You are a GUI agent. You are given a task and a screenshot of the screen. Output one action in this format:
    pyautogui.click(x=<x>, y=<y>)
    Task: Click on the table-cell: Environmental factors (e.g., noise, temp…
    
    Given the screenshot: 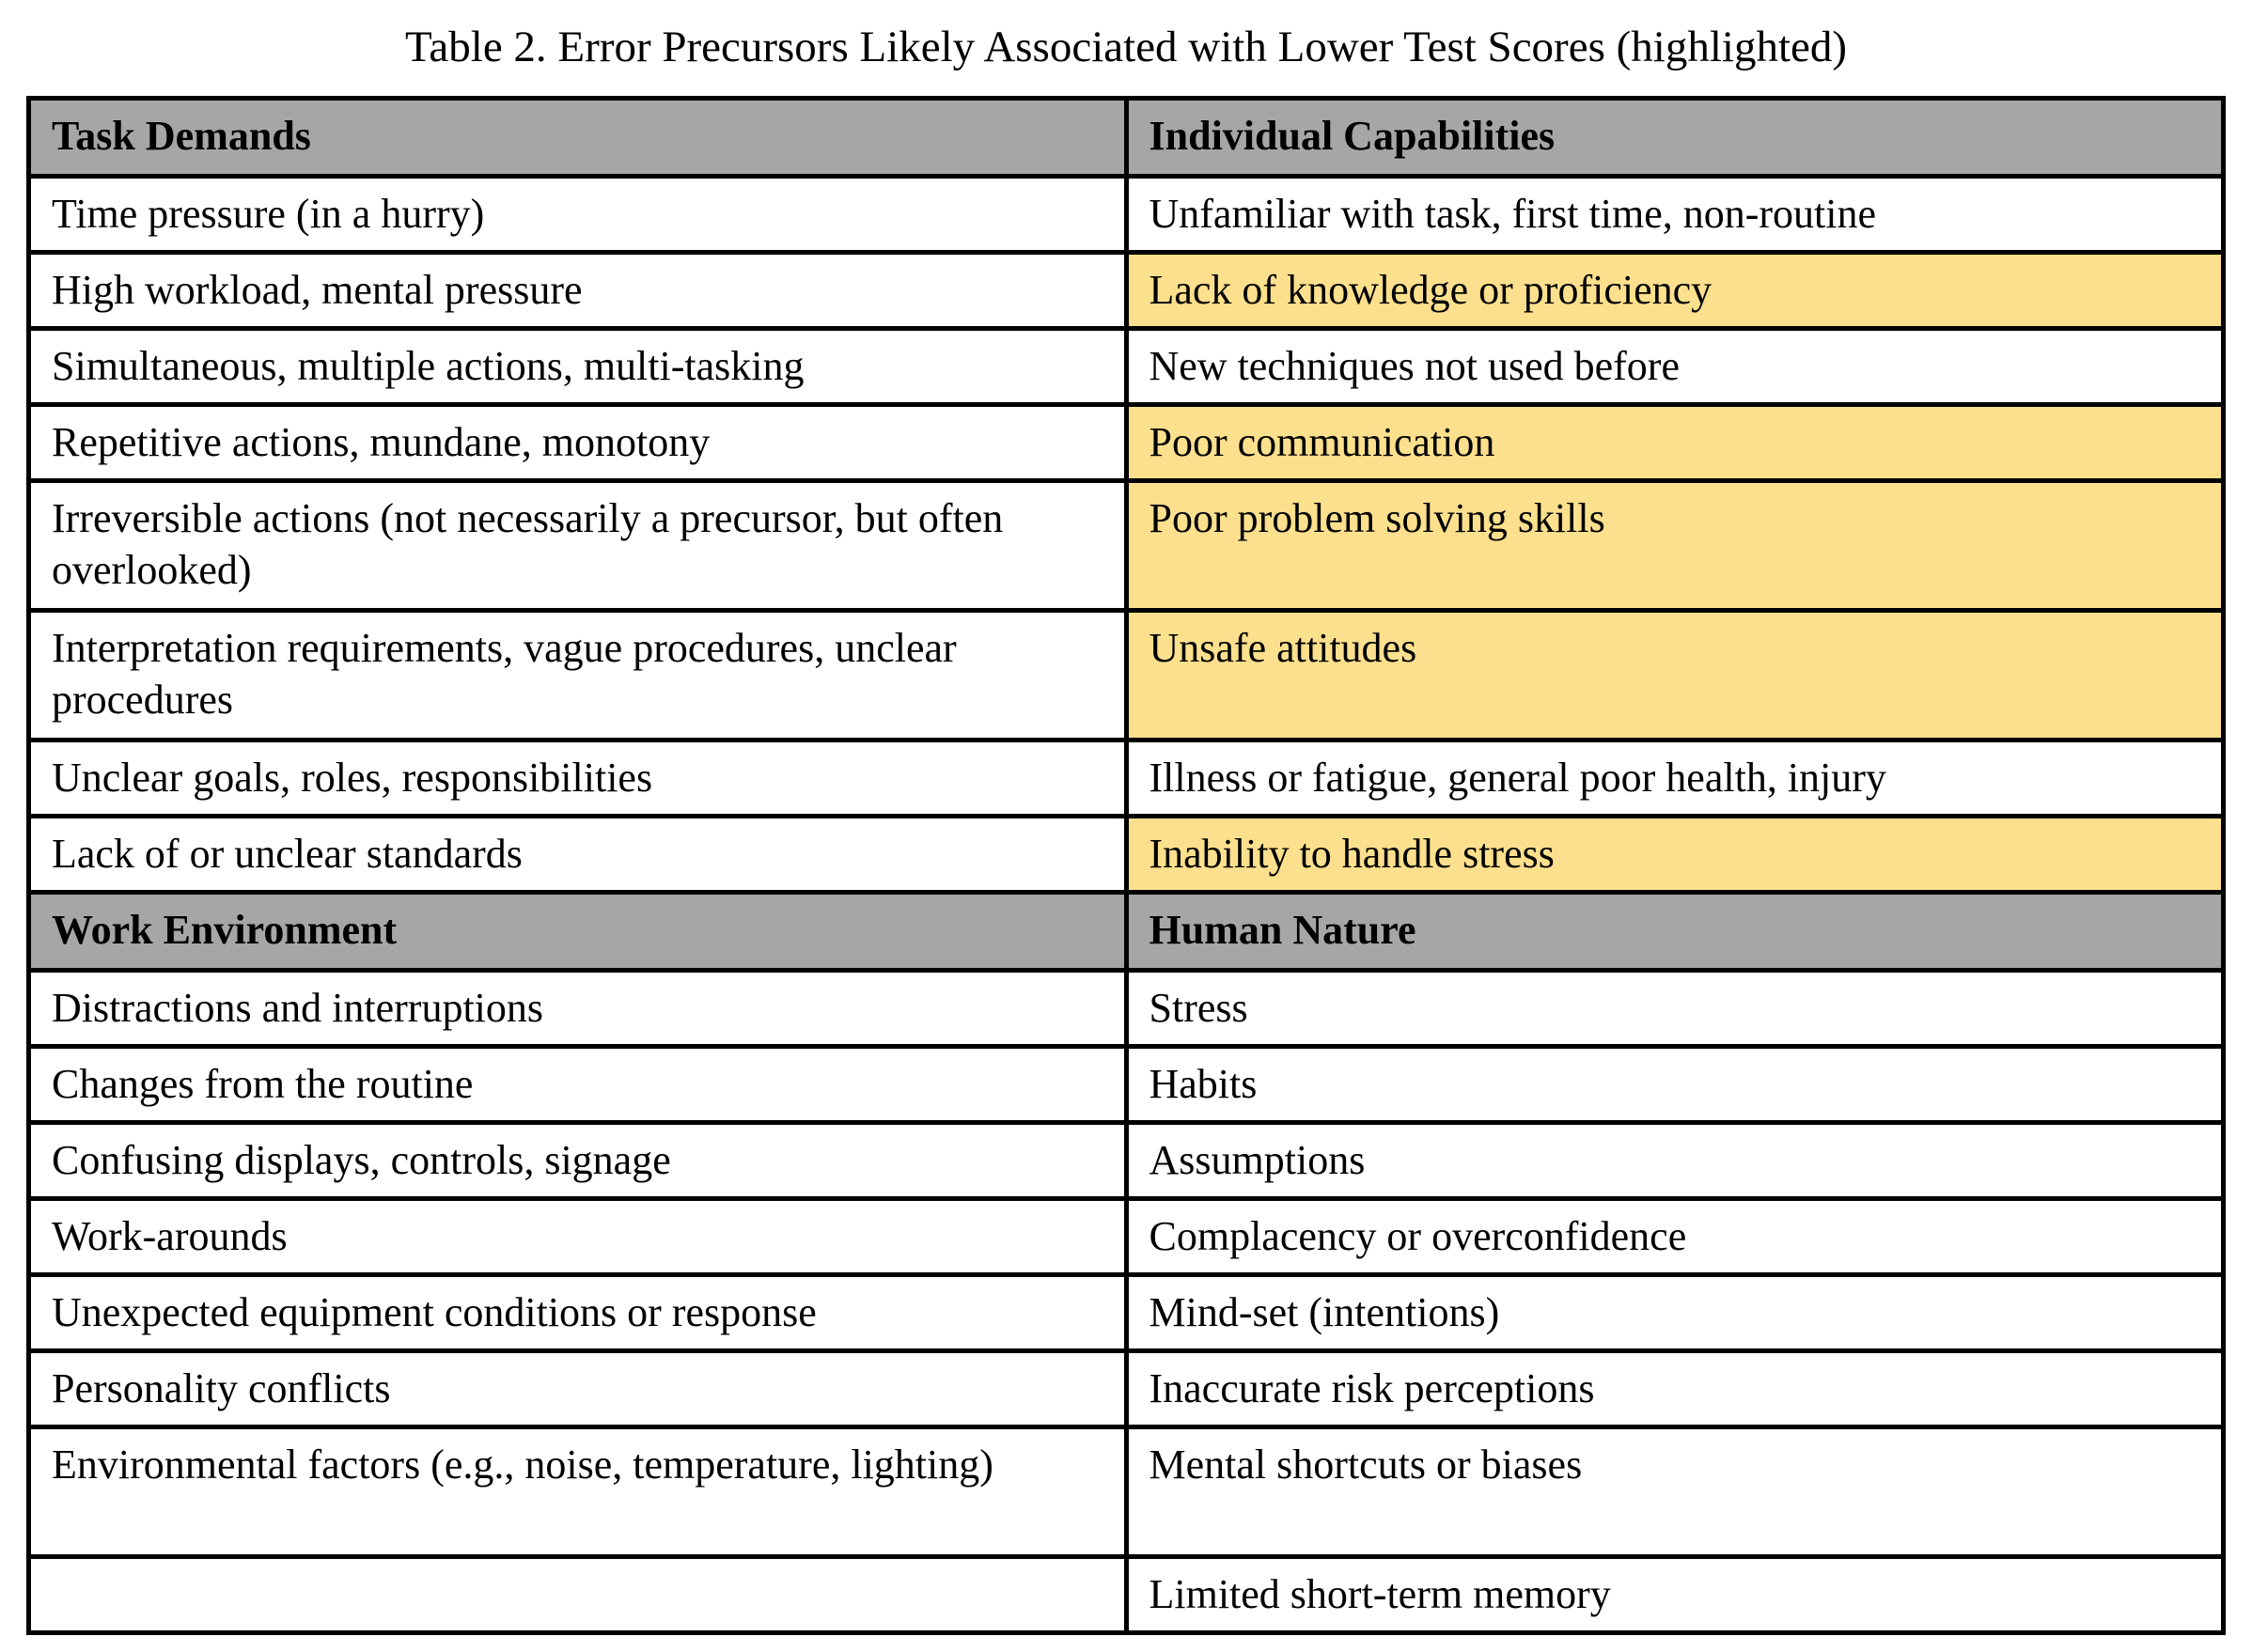 What is the action you would take?
    pyautogui.click(x=577, y=1492)
    